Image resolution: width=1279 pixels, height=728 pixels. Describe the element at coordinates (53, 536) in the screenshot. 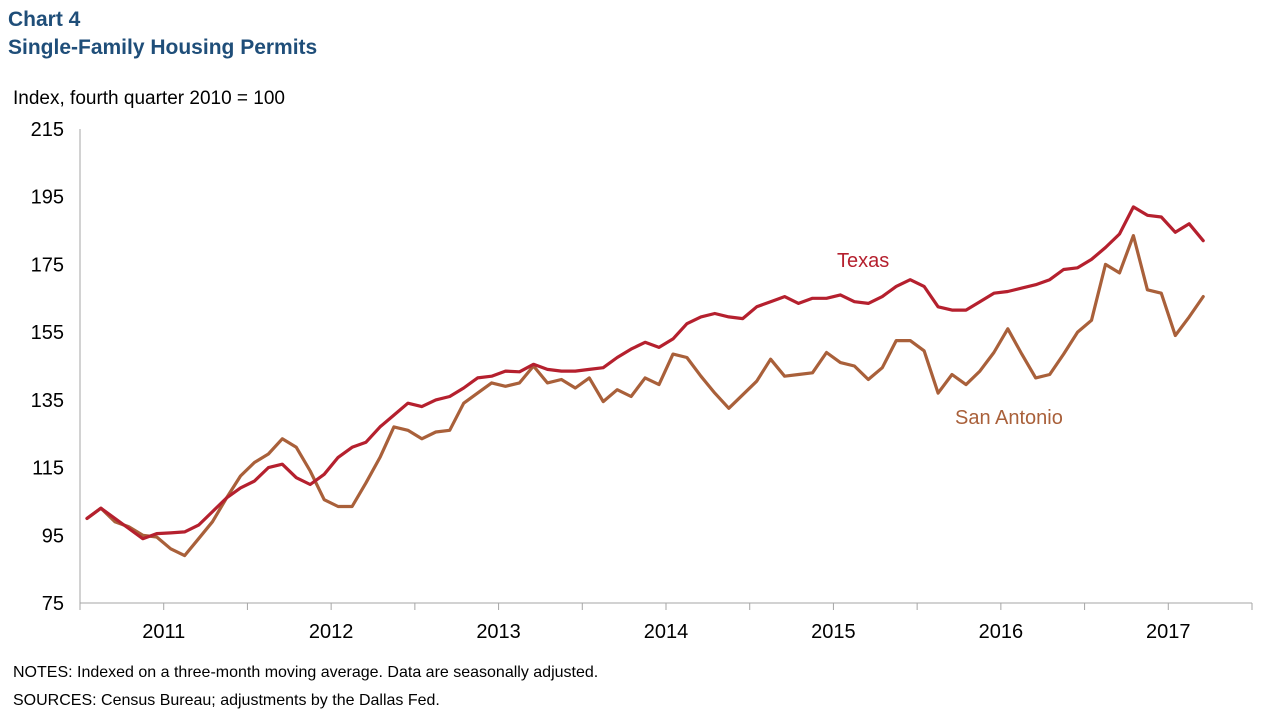

I see `y-tick-label: 95` at that location.